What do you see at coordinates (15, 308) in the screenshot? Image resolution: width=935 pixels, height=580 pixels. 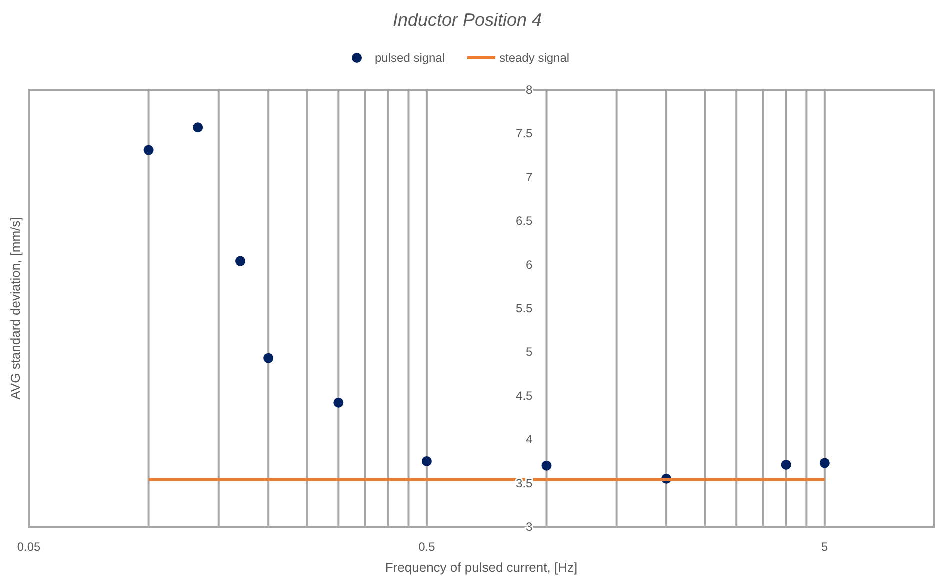 I see `y-axis-title: AVG standard deviation, [mm/s]` at bounding box center [15, 308].